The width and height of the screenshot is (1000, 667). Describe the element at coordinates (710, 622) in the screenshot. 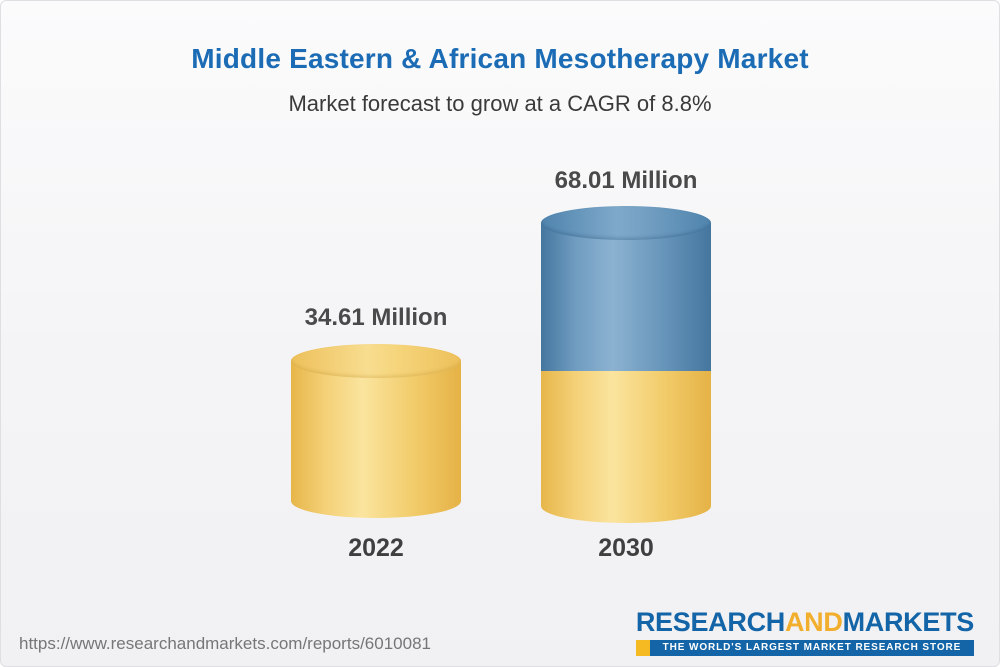

I see `logo-word-research: RESEARCH` at that location.